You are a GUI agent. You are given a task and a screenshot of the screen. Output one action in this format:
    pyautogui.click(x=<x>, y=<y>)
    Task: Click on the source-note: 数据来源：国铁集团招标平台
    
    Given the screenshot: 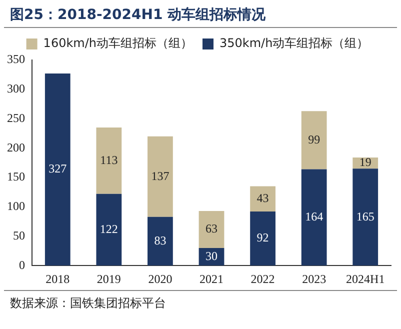 What is the action you would take?
    pyautogui.click(x=200, y=303)
    